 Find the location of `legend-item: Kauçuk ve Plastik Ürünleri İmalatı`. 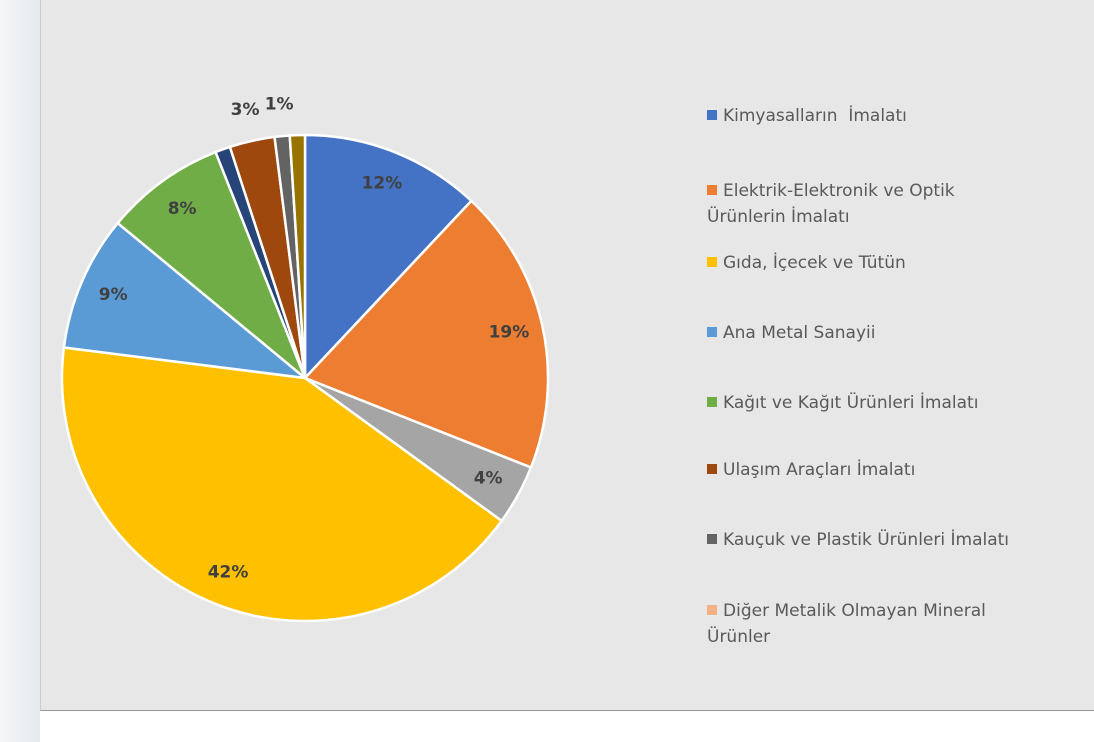

legend-item: Kauçuk ve Plastik Ürünleri İmalatı is located at coordinates (882, 540).